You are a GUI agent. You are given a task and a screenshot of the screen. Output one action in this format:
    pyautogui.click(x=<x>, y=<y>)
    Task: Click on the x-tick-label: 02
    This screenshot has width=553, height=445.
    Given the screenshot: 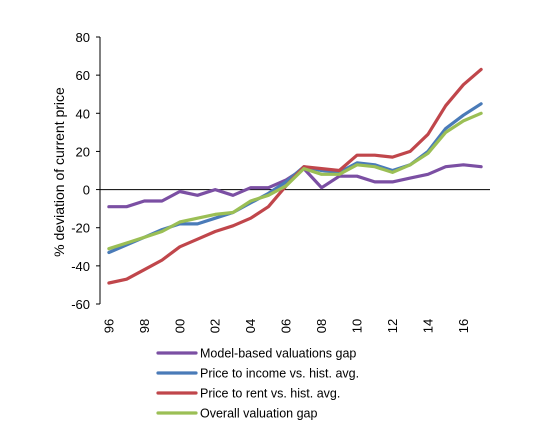 What is the action you would take?
    pyautogui.click(x=215, y=326)
    